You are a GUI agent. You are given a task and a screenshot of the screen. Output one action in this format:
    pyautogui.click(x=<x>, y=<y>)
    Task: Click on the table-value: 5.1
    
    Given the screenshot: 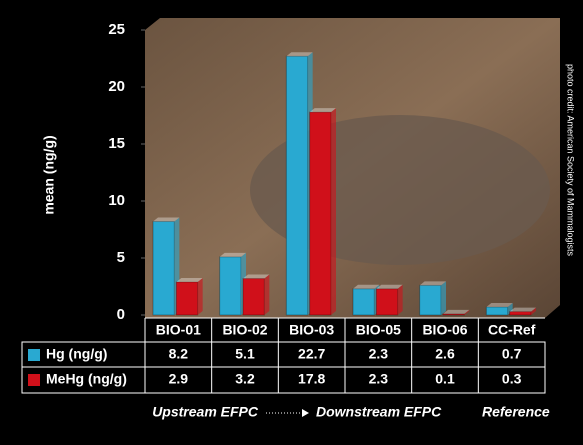 What is the action you would take?
    pyautogui.click(x=245, y=354)
    